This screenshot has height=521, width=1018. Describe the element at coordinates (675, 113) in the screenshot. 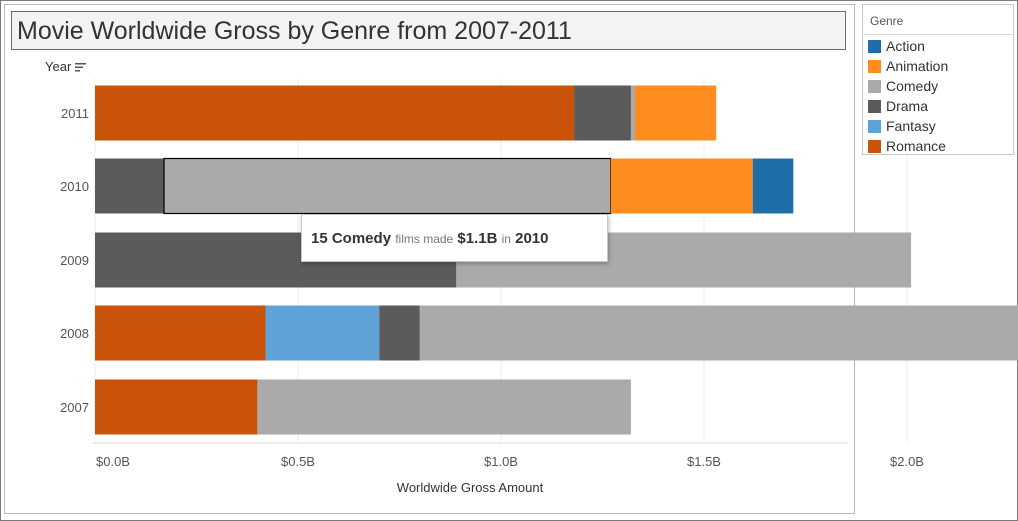

I see `bar-segment-2011-animation` at that location.